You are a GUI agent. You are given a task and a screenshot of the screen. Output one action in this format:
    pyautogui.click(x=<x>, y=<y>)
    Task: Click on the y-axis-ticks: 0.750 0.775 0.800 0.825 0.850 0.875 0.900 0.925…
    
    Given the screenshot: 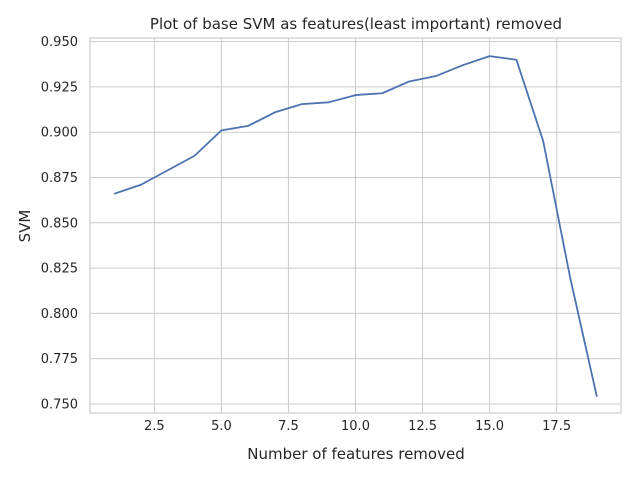 What is the action you would take?
    pyautogui.click(x=59, y=223)
    